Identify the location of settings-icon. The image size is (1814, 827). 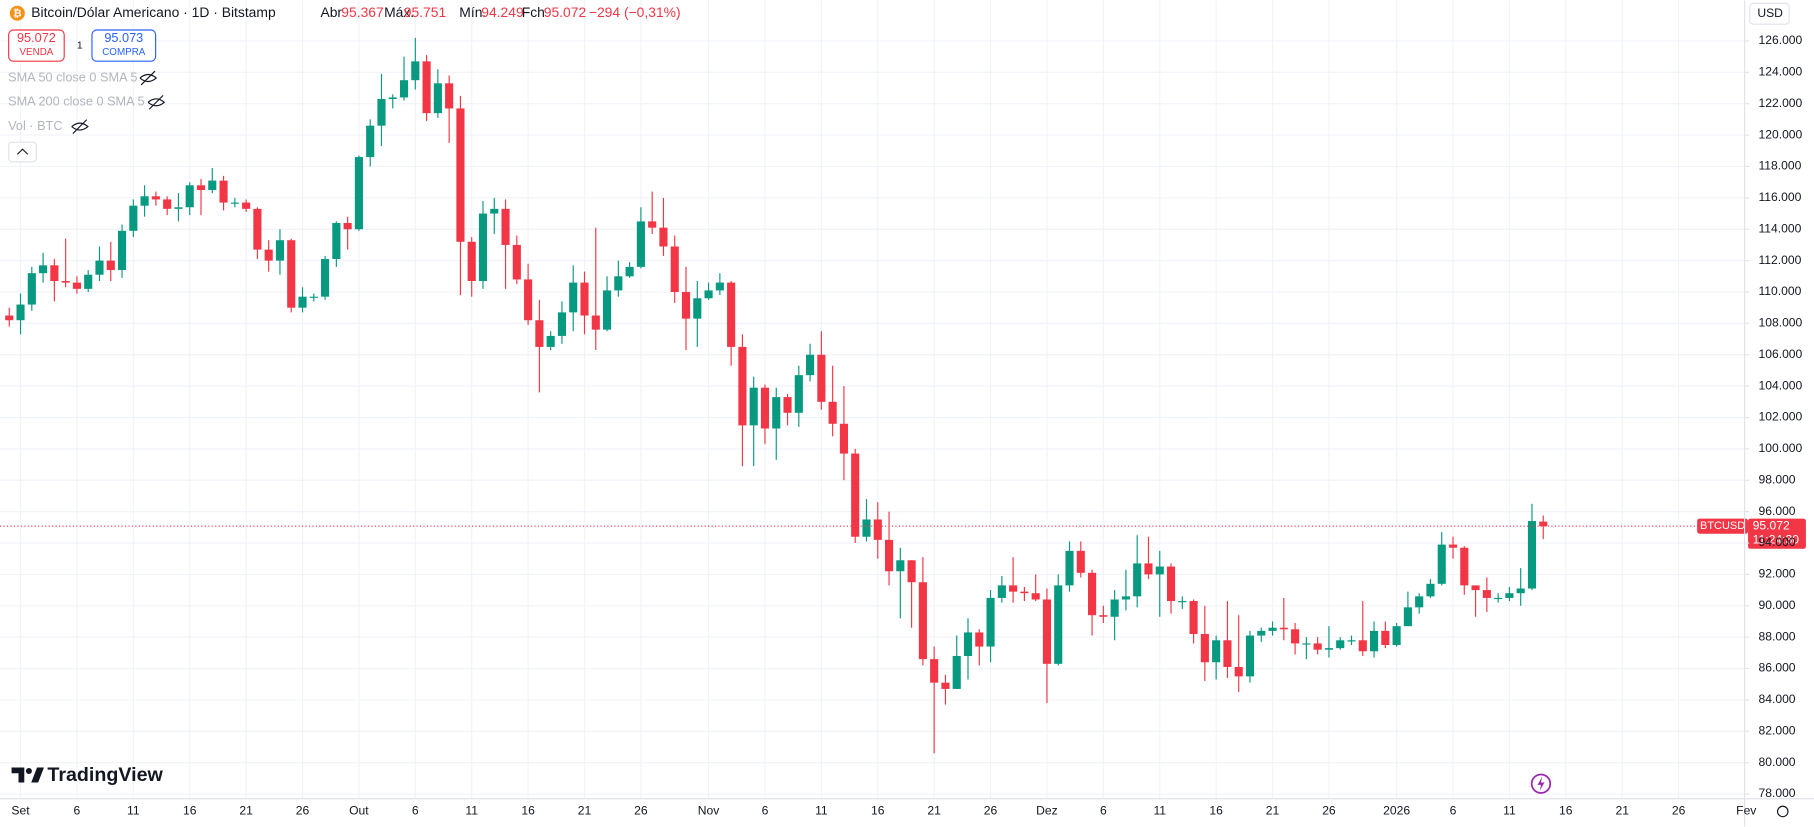
(1782, 811).